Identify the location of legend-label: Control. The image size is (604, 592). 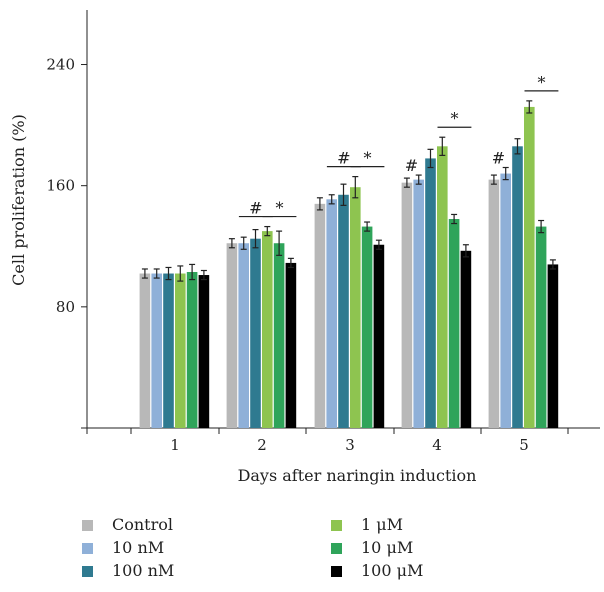
(142, 524).